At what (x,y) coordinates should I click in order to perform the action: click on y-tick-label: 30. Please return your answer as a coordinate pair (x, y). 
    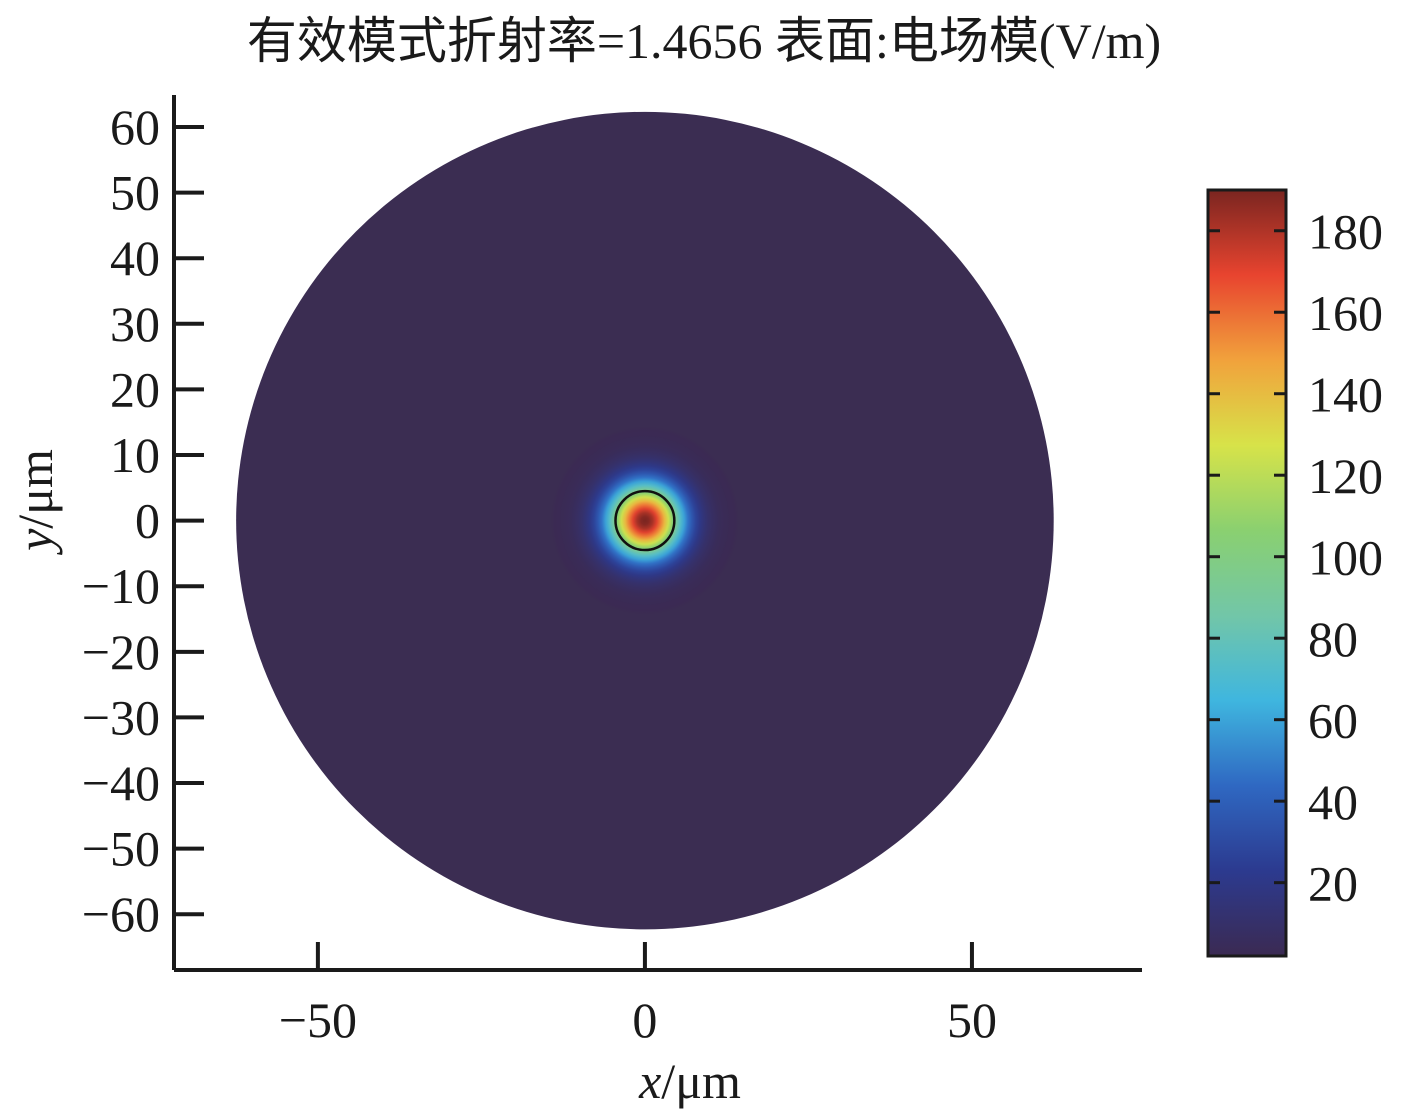
    Looking at the image, I should click on (135, 324).